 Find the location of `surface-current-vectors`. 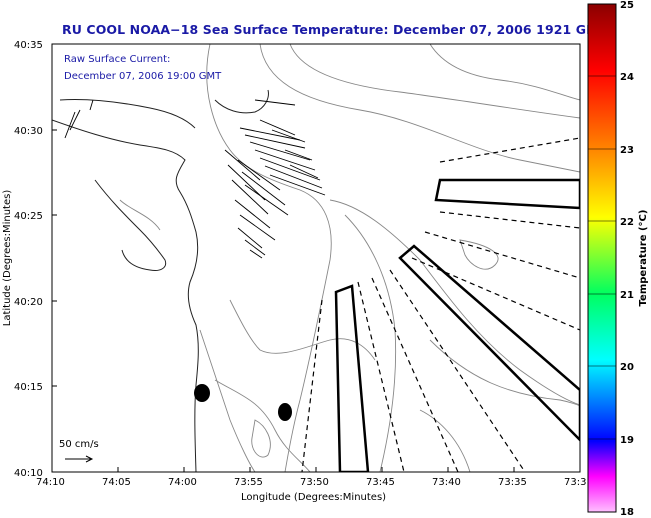

surface-current-vectors is located at coordinates (195, 179).